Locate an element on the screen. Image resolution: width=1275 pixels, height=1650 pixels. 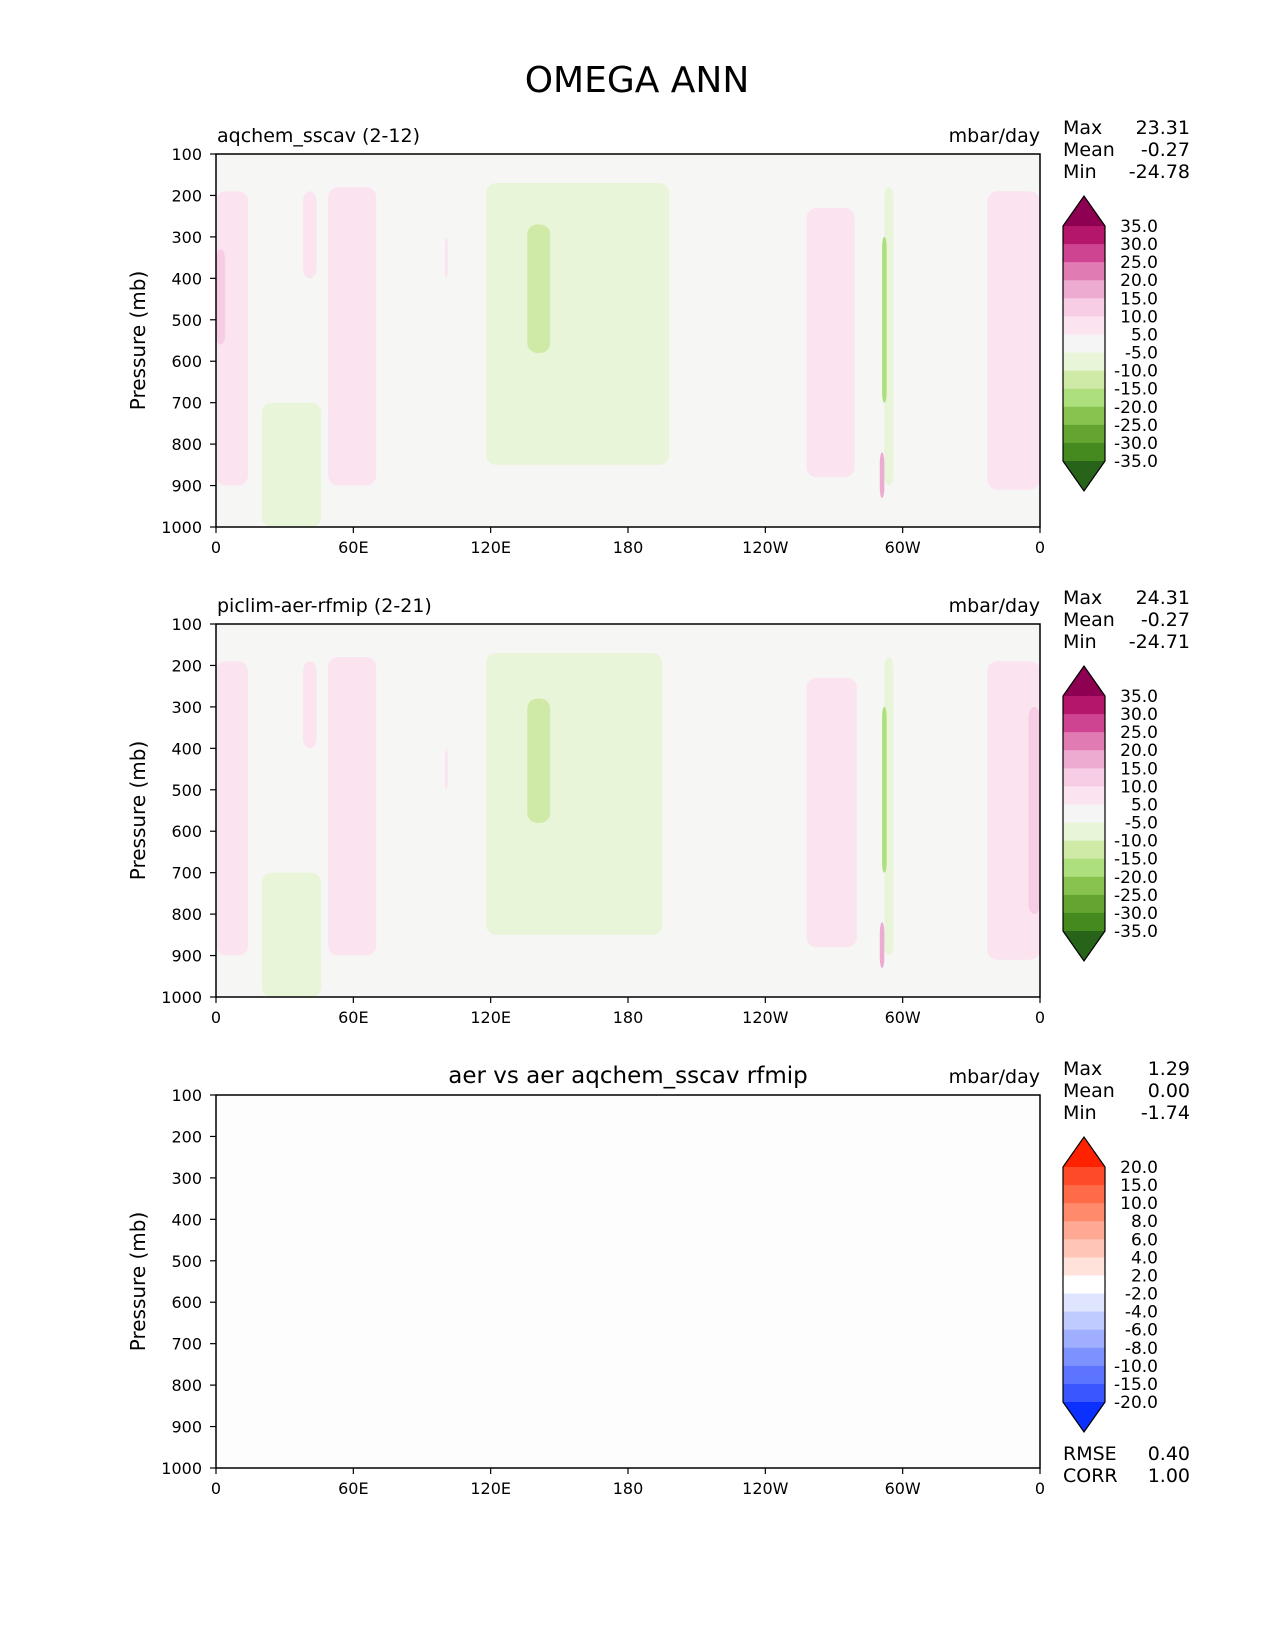
colorbar-tick-label: 4.0 is located at coordinates (1144, 1258).